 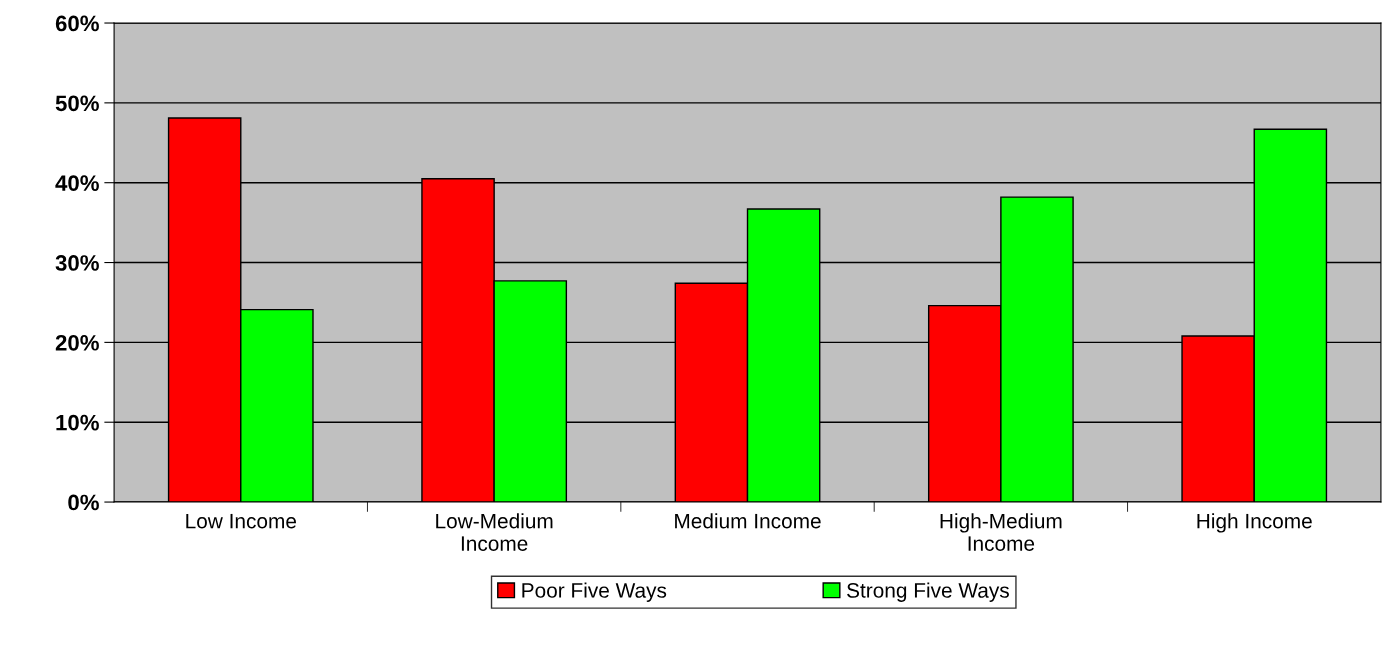 What do you see at coordinates (241, 521) in the screenshot?
I see `x-tick-label: Low Income` at bounding box center [241, 521].